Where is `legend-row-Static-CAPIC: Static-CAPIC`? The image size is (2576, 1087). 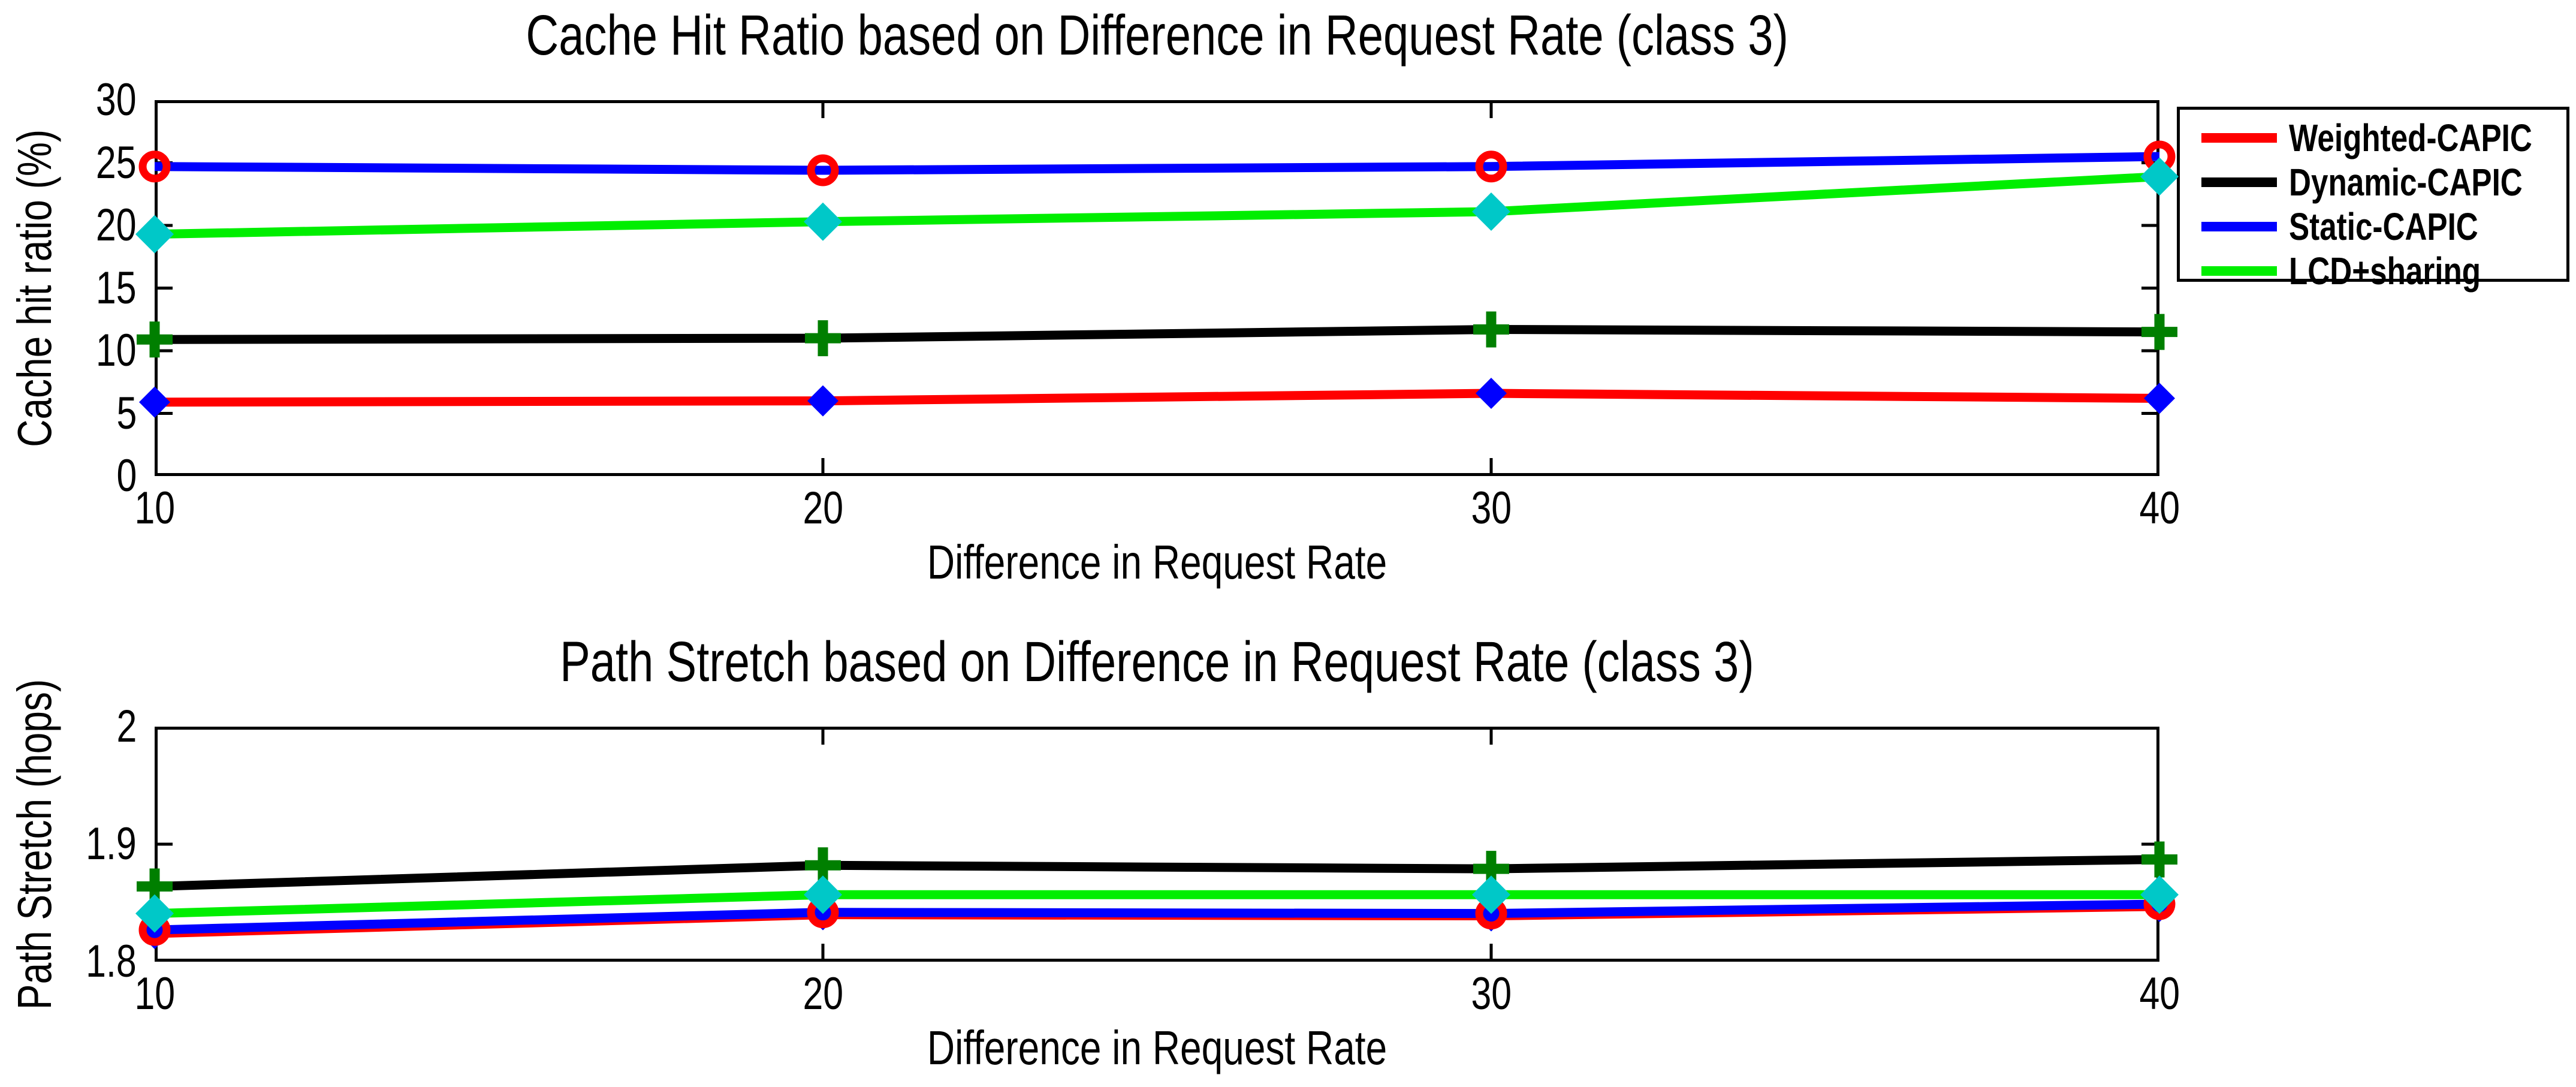
legend-row-Static-CAPIC: Static-CAPIC is located at coordinates (2373, 226).